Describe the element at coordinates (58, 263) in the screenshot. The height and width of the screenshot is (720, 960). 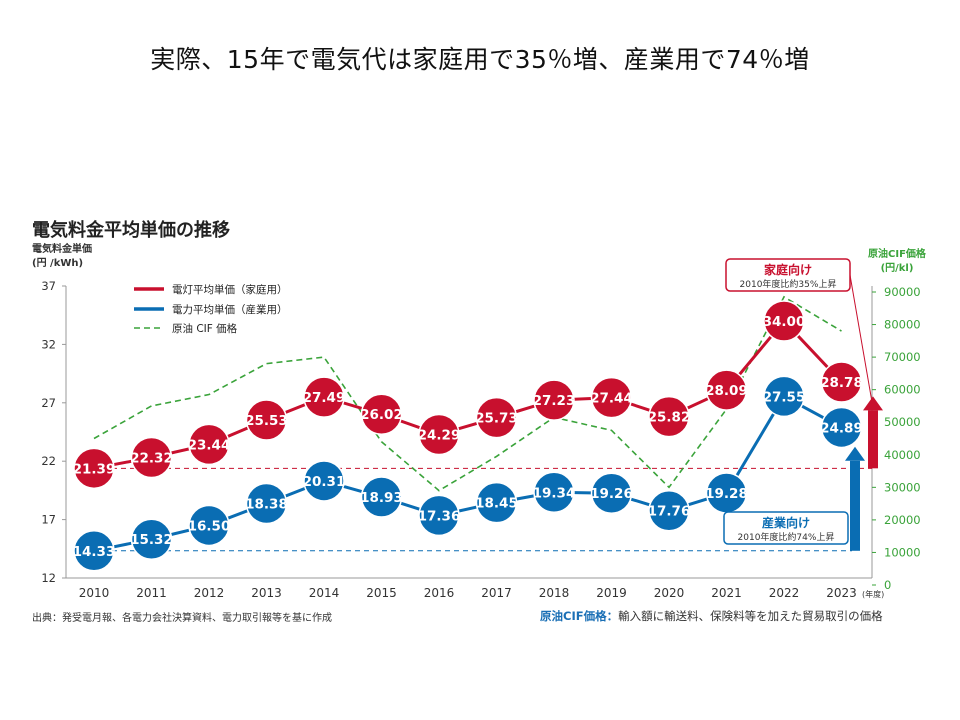
I see `left-axis-label-line2: (円 /kWh)` at that location.